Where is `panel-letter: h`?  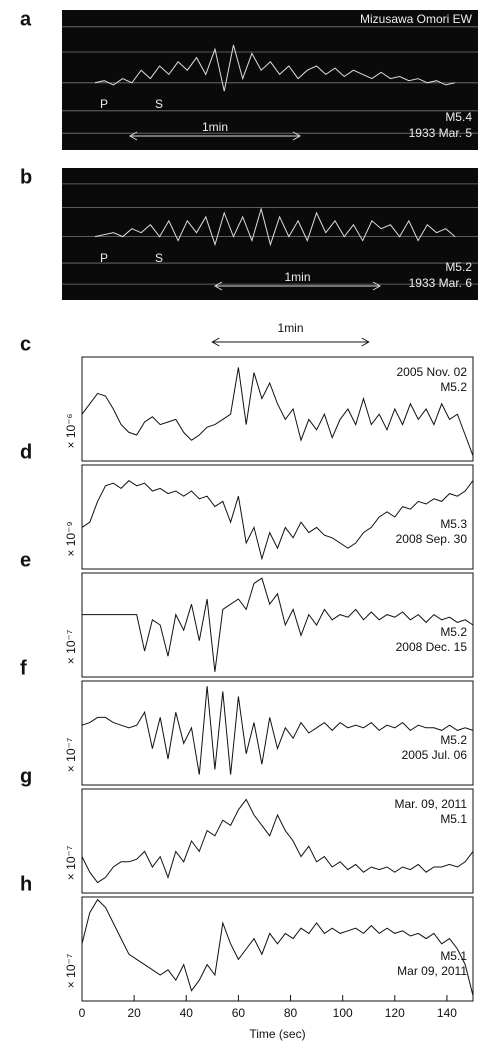 panel-letter: h is located at coordinates (26, 884).